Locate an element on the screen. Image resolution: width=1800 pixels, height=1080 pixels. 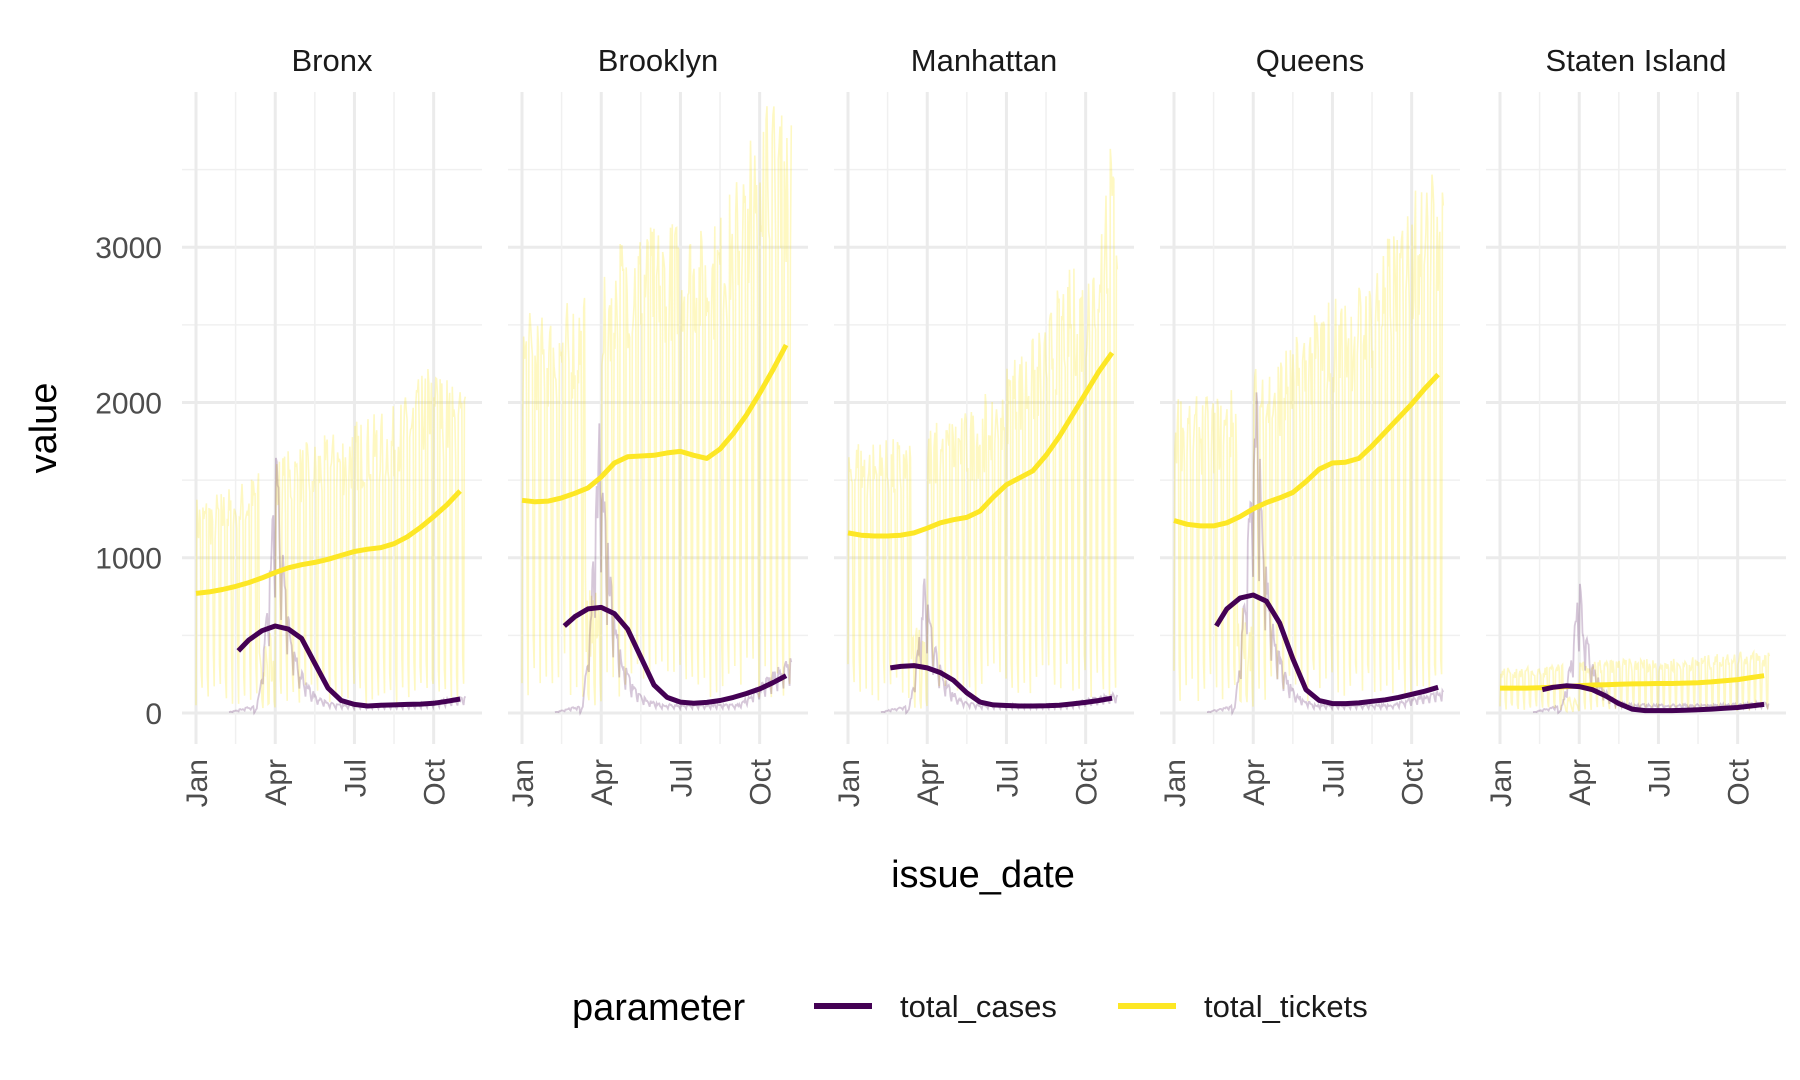
facet-label: Brooklyn is located at coordinates (658, 60).